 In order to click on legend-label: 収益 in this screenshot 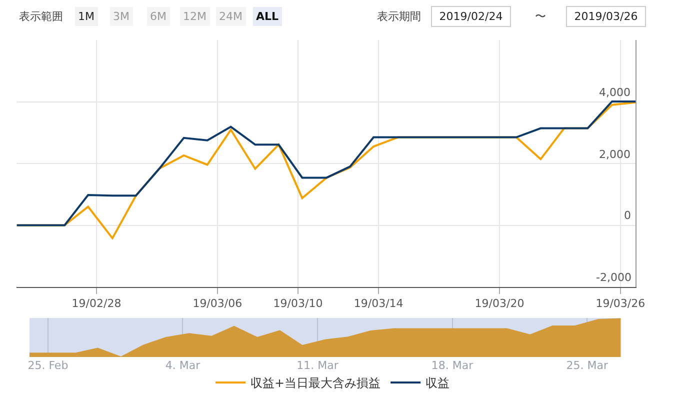, I will do `click(438, 383)`.